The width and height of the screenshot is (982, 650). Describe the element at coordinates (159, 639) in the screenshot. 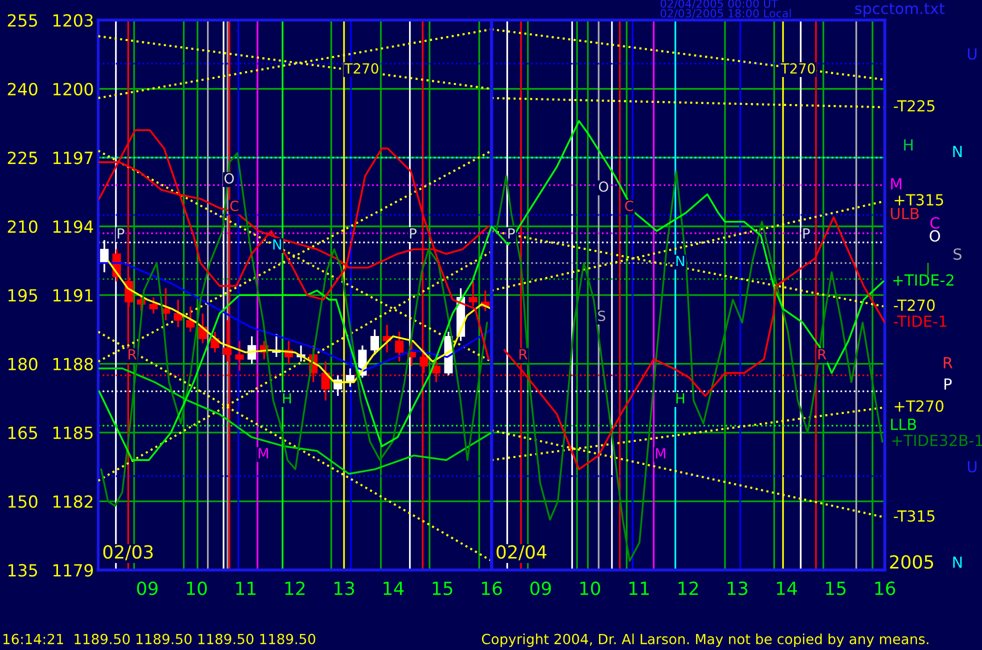

I see `text: 16:14:21 1189.50 1189.50 1189.50 1189.50` at that location.